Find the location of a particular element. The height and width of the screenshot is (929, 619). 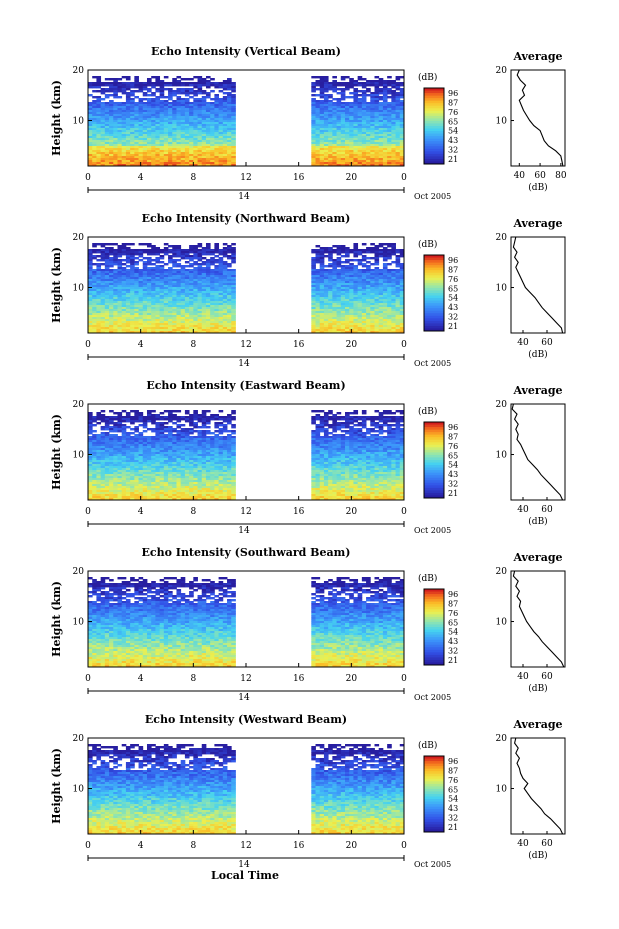

x-tick-label: 8 is located at coordinates (193, 345).